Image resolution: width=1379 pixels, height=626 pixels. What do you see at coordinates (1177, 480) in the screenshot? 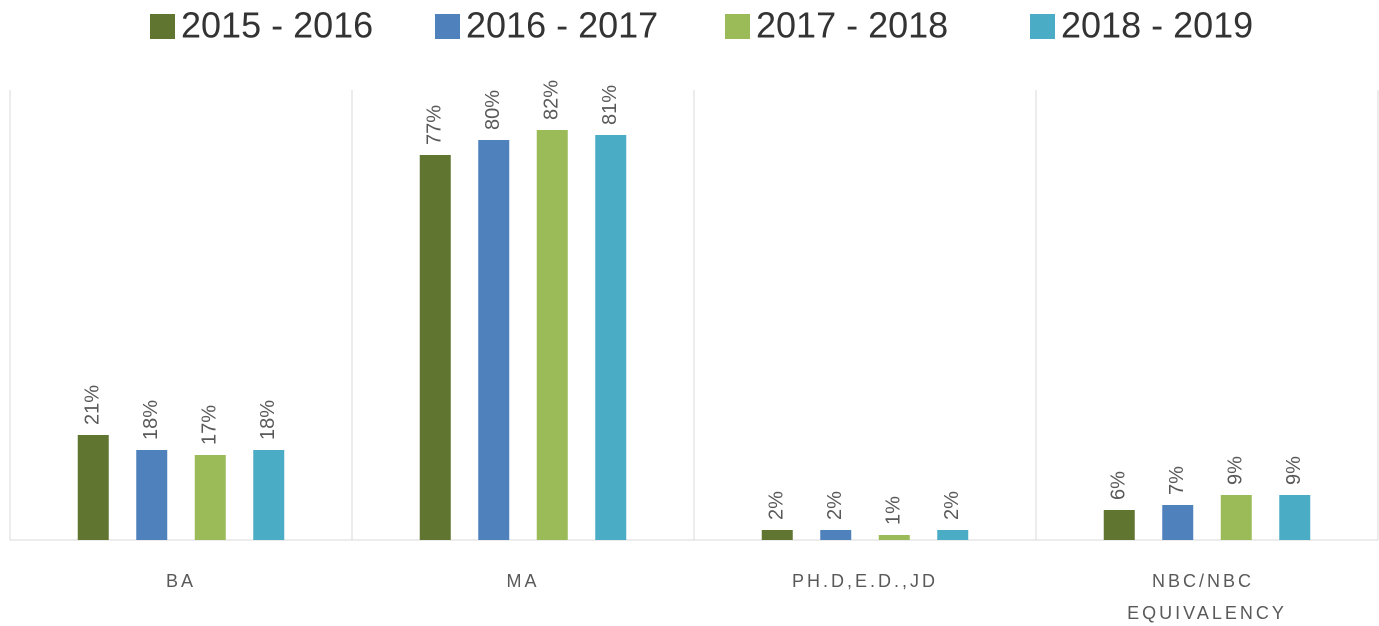
I see `data-label: 7%` at bounding box center [1177, 480].